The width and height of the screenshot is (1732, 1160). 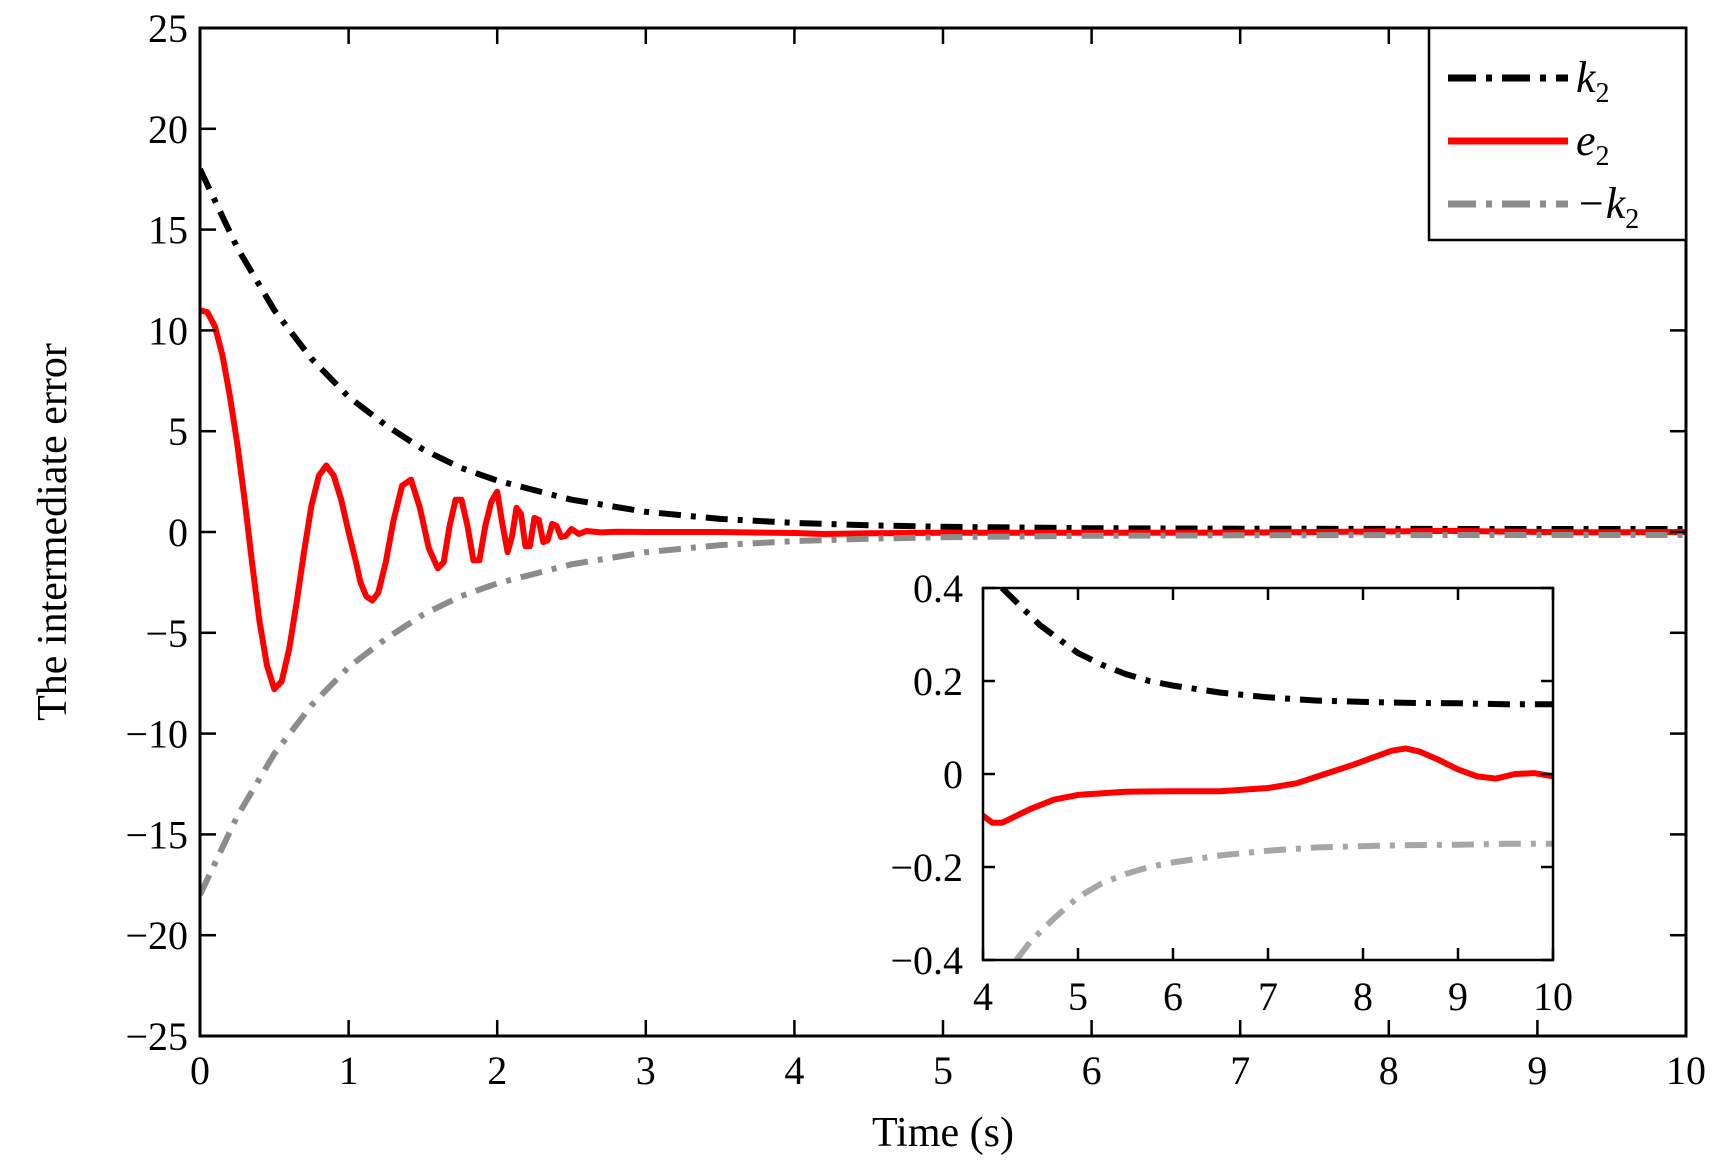 I want to click on main-x-tick-label: 3, so click(x=646, y=1070).